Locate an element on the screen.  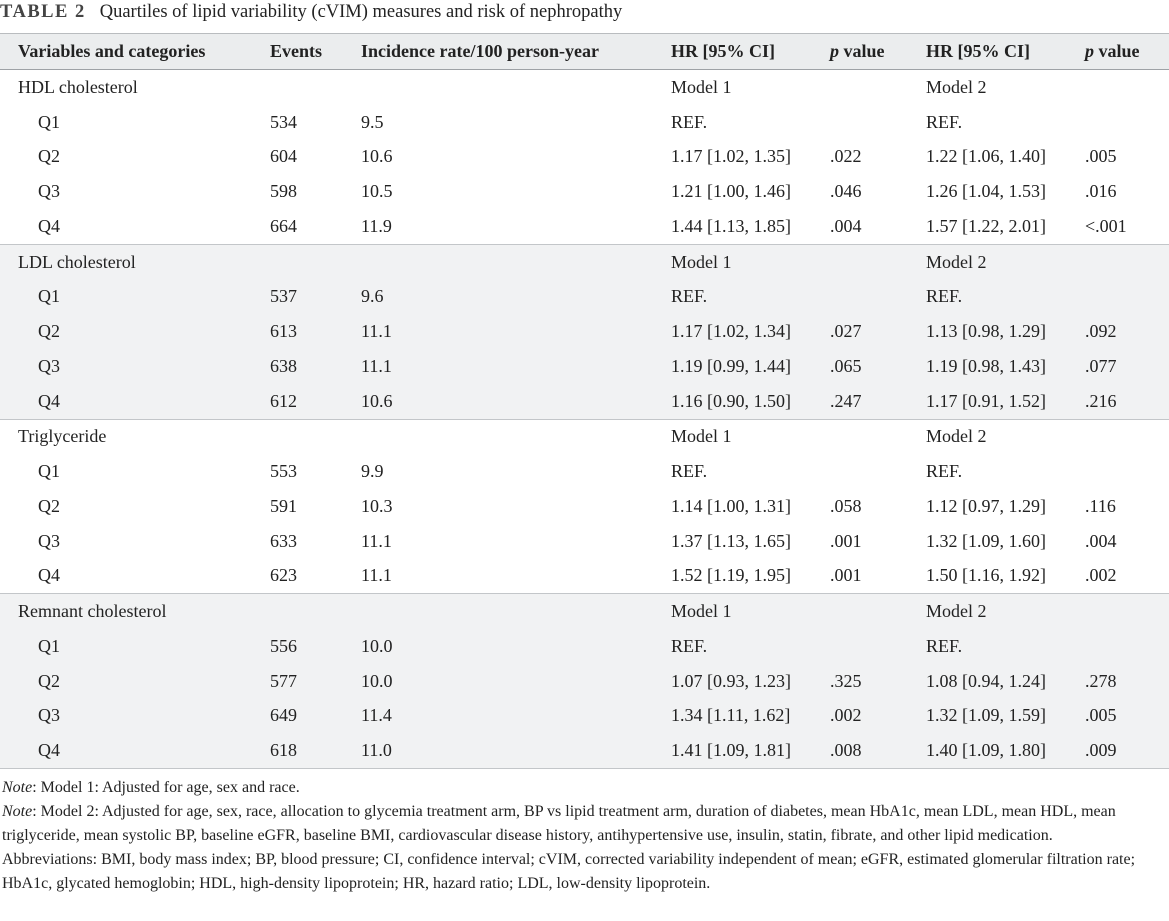
hr-model2-cell: 1.13 [0.98, 1.29] is located at coordinates (986, 331).